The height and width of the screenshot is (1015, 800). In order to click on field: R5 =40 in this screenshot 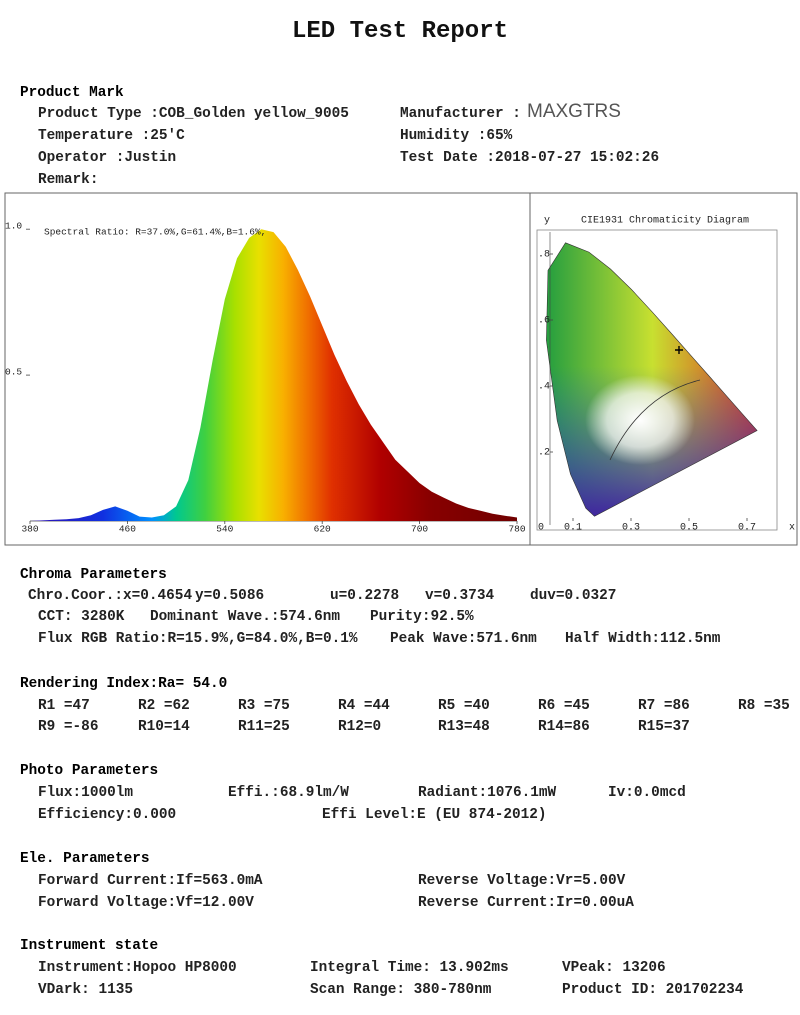, I will do `click(464, 706)`.